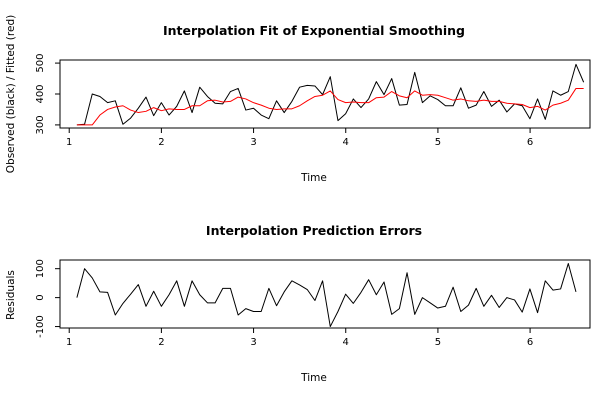 Image resolution: width=600 pixels, height=400 pixels. I want to click on errors-chart-x-tick-label: 3, so click(253, 342).